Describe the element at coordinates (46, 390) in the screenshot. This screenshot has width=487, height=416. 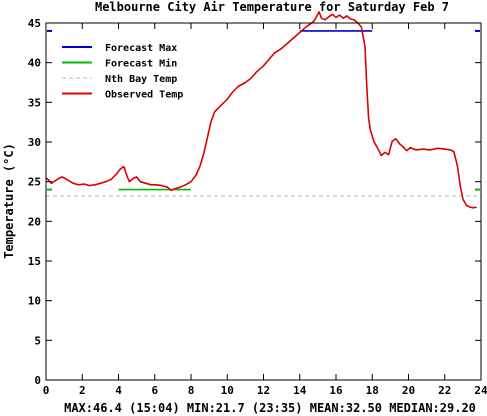
I see `x-tick-label: 0` at that location.